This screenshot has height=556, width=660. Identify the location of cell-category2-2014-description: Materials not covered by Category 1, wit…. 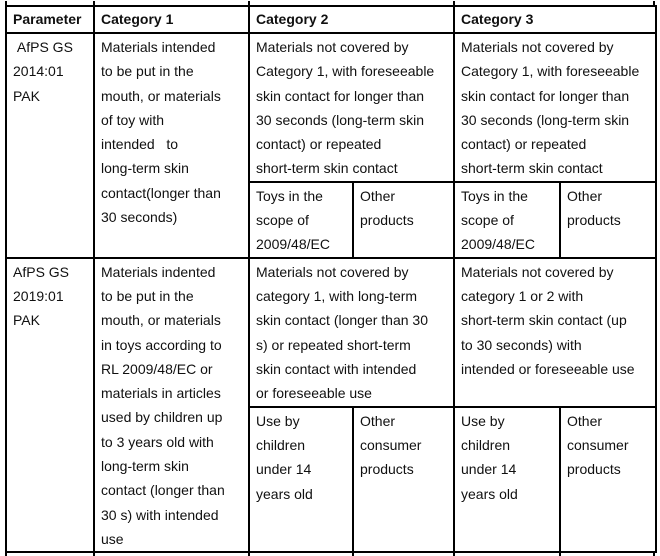
(351, 107).